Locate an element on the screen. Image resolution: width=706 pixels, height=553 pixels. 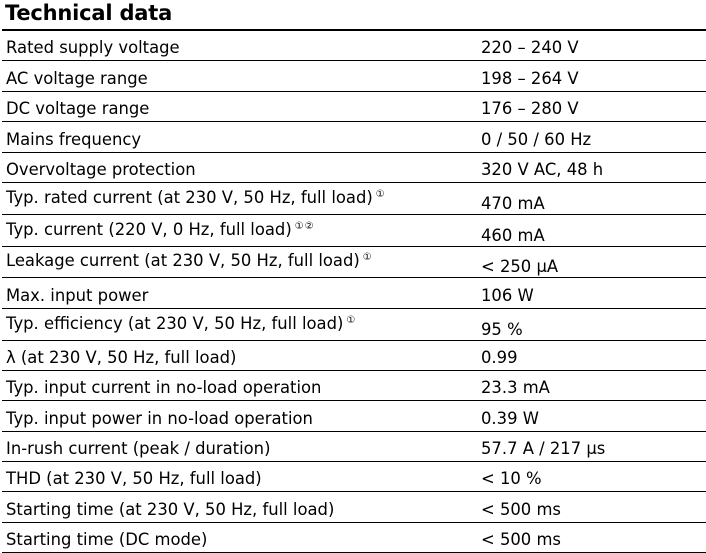
row-value: 0.39 W is located at coordinates (510, 418).